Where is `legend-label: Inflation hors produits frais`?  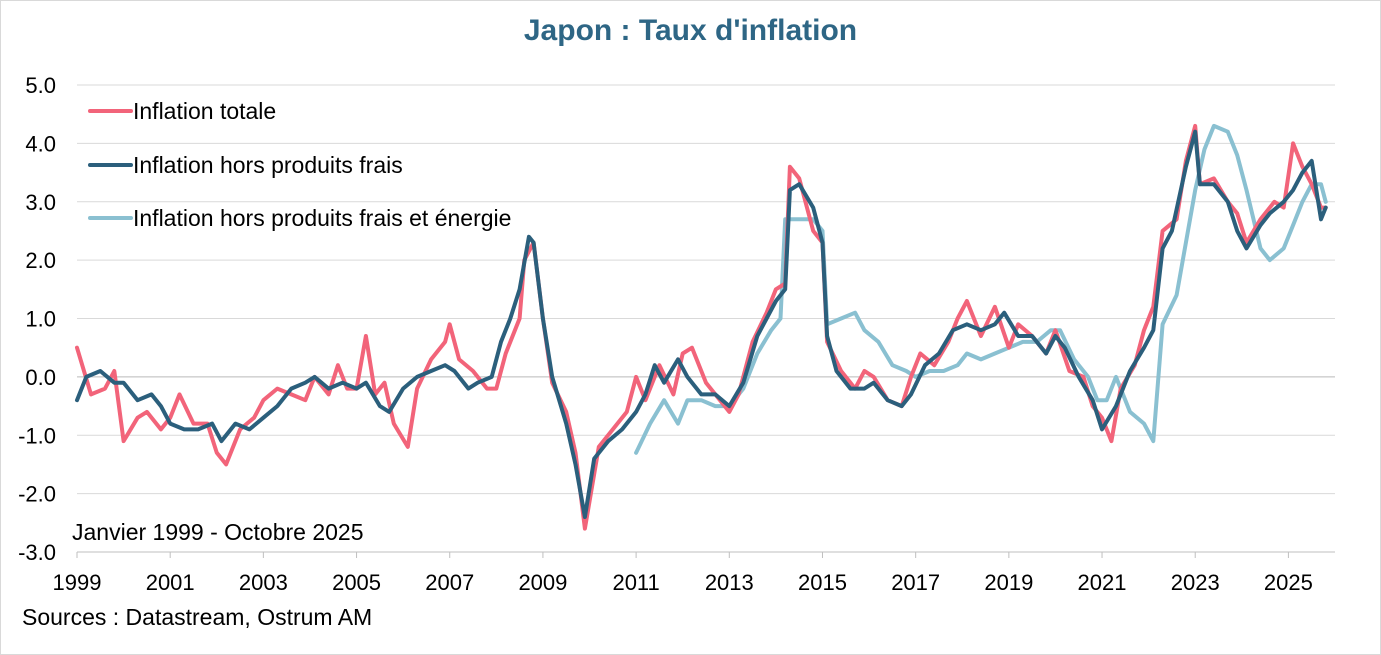
legend-label: Inflation hors produits frais is located at coordinates (268, 165).